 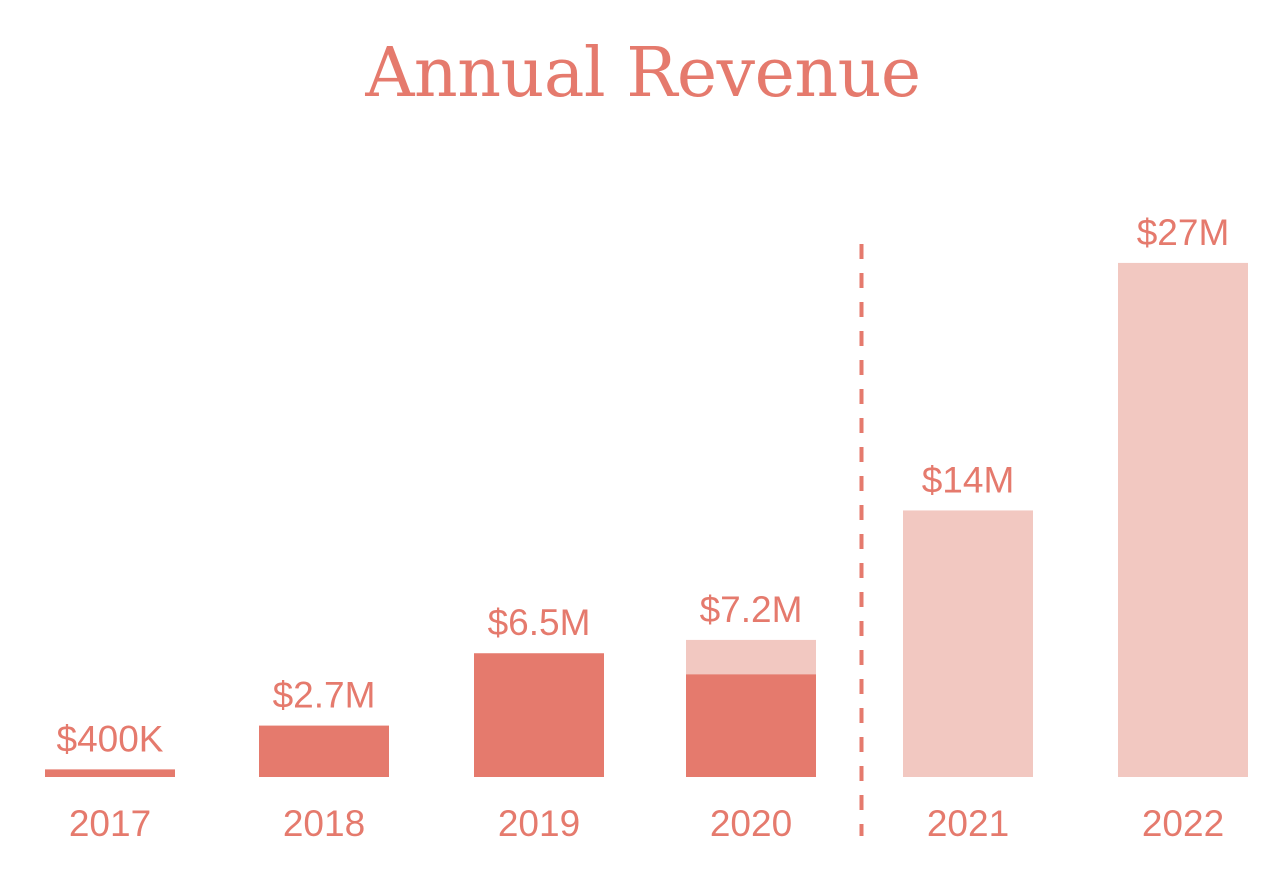 I want to click on category-label-2022: 2022, so click(x=1183, y=823).